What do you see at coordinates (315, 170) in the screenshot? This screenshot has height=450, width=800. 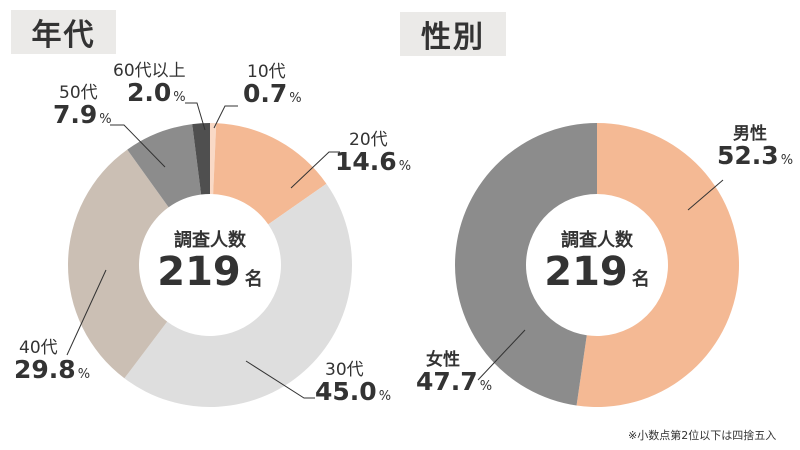 I see `leader-line-20s` at bounding box center [315, 170].